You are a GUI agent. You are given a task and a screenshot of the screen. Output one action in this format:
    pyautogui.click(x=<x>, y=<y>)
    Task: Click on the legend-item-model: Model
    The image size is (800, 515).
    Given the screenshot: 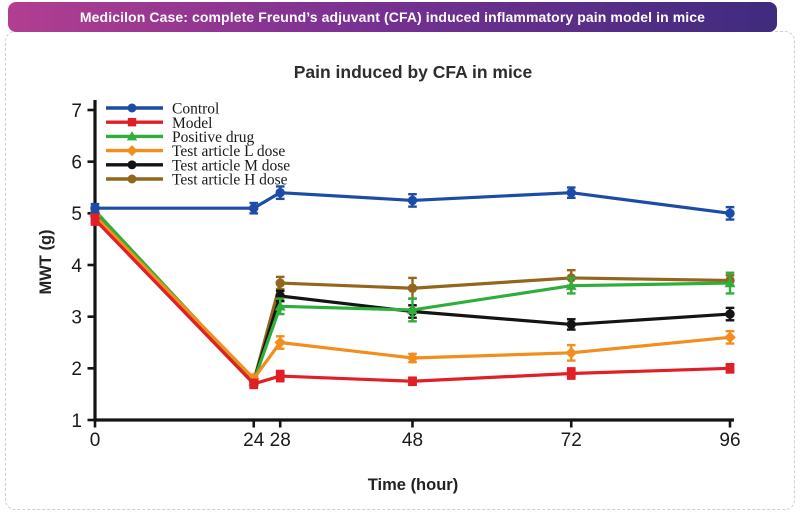 What is the action you would take?
    pyautogui.click(x=159, y=123)
    